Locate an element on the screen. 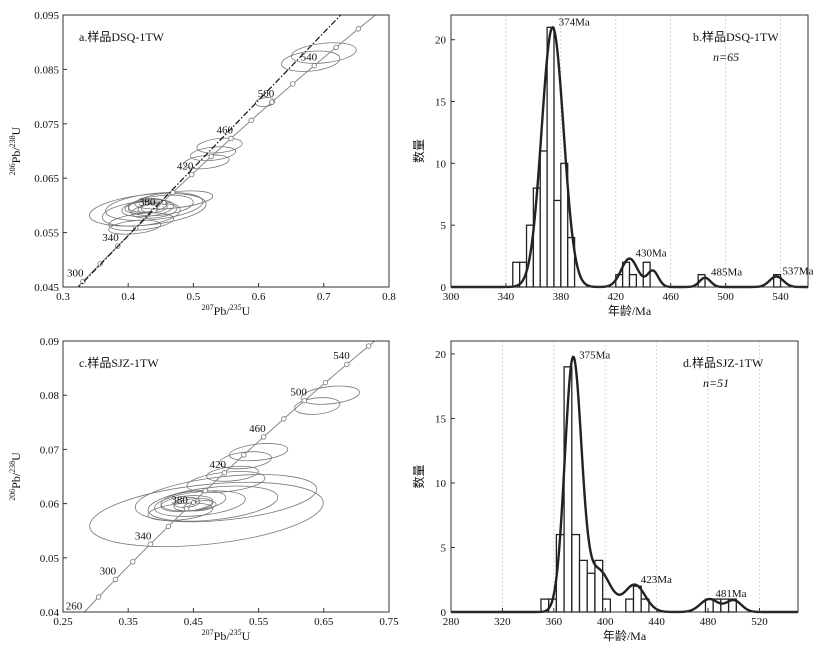 The image size is (819, 659). sup: 238 is located at coordinates (12, 141).